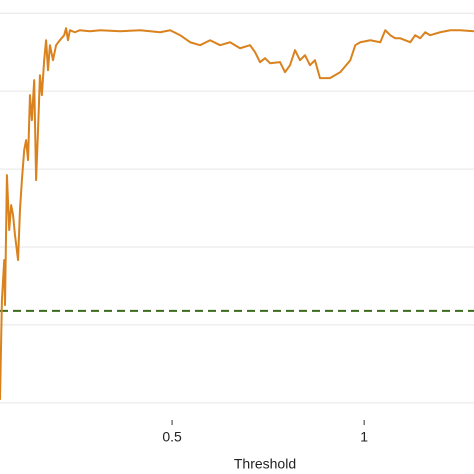  I want to click on x-tick-label: 0.5, so click(172, 437).